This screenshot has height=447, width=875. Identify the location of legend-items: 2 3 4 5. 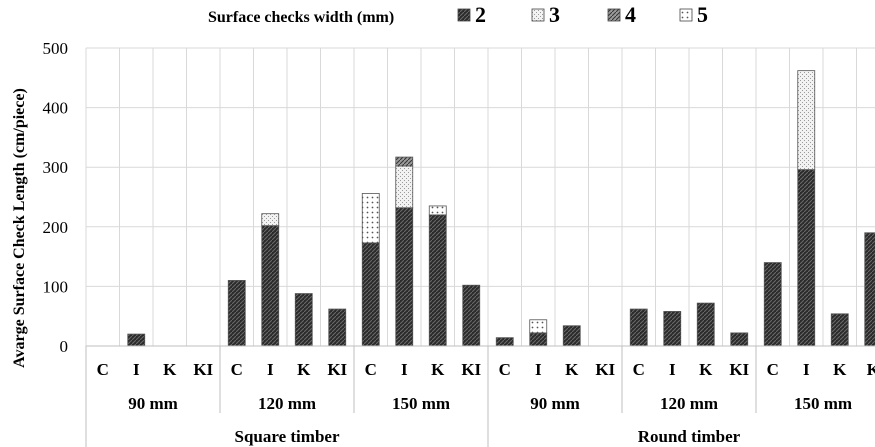
(582, 14).